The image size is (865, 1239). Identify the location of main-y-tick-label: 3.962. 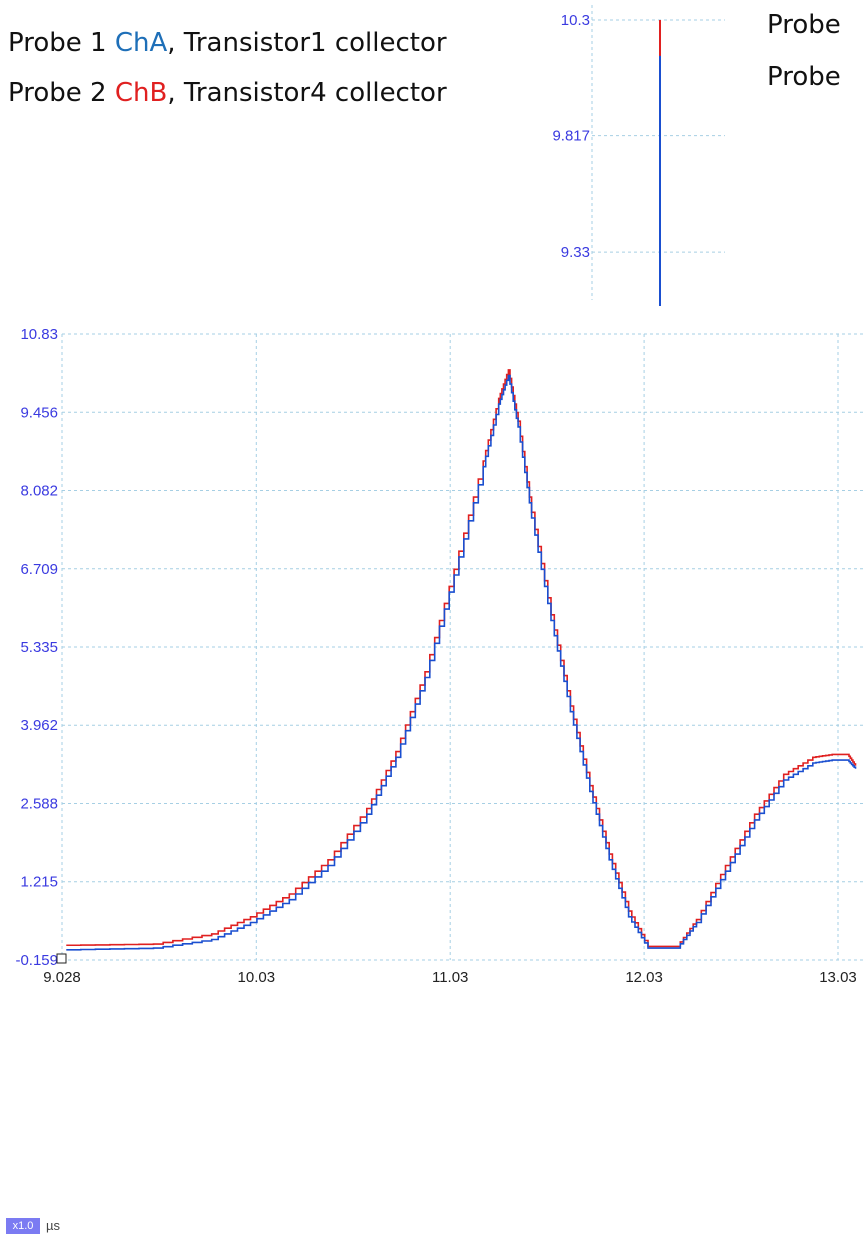
(39, 725).